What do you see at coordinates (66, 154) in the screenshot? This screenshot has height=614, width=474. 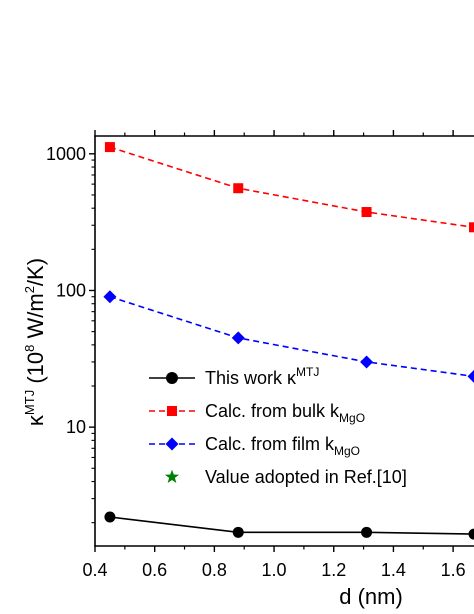 I see `y-tick-label: 1000` at bounding box center [66, 154].